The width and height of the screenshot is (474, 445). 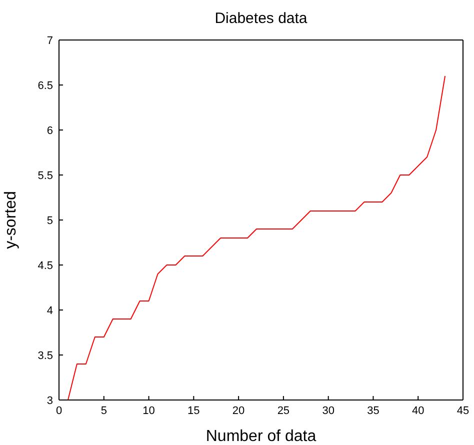 I want to click on x-tick-label: 45, so click(x=463, y=410).